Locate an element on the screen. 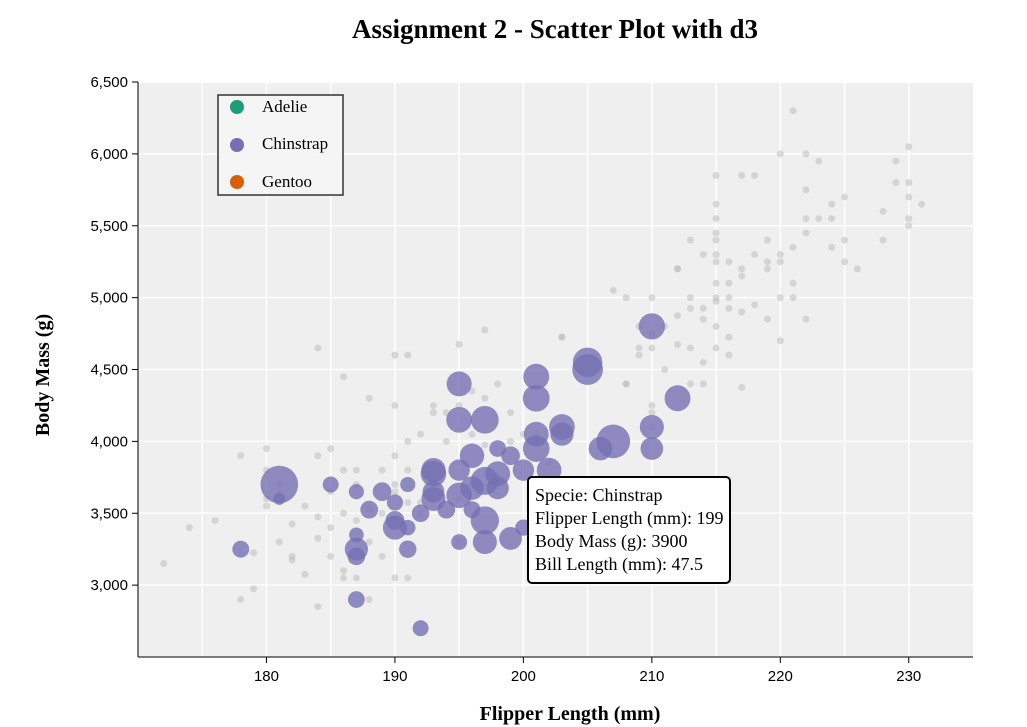 This screenshot has height=727, width=1027. legend: Adelie Chinstrap Gentoo is located at coordinates (280, 145).